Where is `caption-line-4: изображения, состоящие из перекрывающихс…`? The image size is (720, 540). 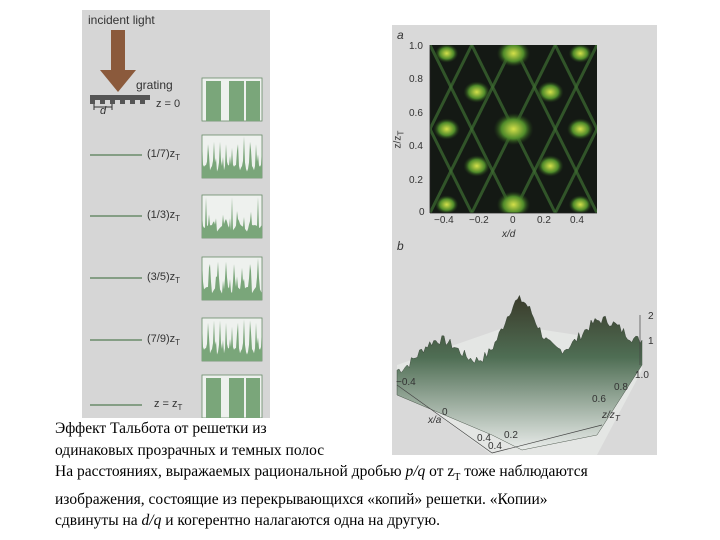 caption-line-4: изображения, состоящие из перекрывающихс… is located at coordinates (301, 499).